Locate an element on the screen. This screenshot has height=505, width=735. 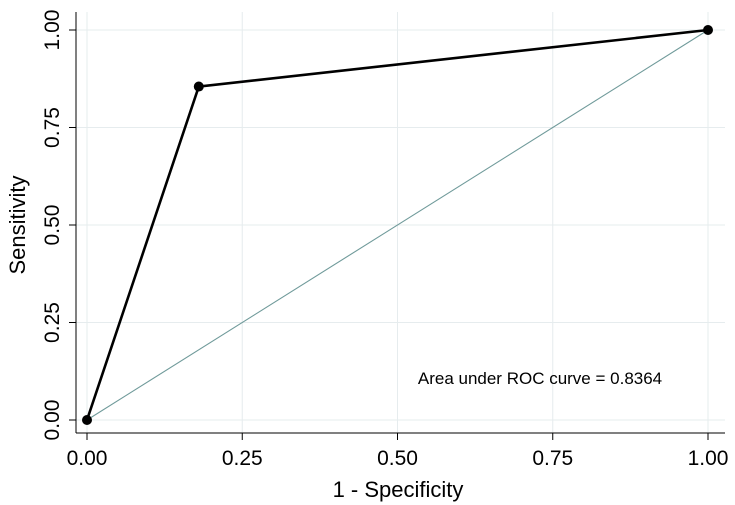
y-tick-label: 1.00 is located at coordinates (52, 30).